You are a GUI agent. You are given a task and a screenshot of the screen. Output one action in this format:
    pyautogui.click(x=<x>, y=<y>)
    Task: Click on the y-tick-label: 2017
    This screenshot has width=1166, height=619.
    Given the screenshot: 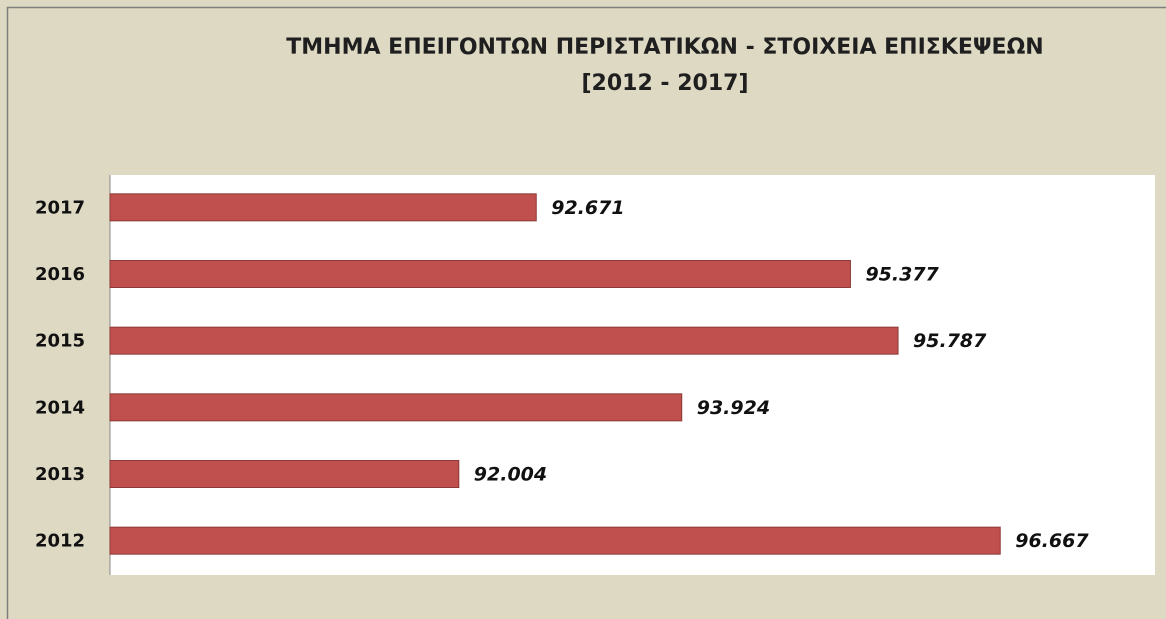 What is the action you would take?
    pyautogui.click(x=60, y=207)
    